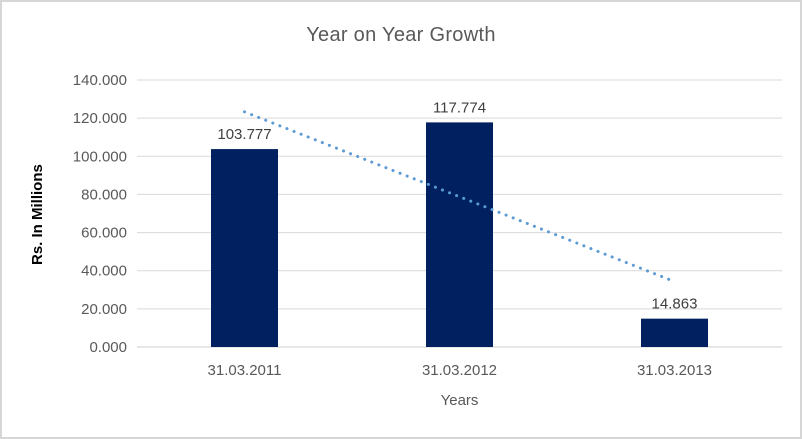 The width and height of the screenshot is (802, 439). I want to click on y-tick-label: 100.000, so click(100, 156).